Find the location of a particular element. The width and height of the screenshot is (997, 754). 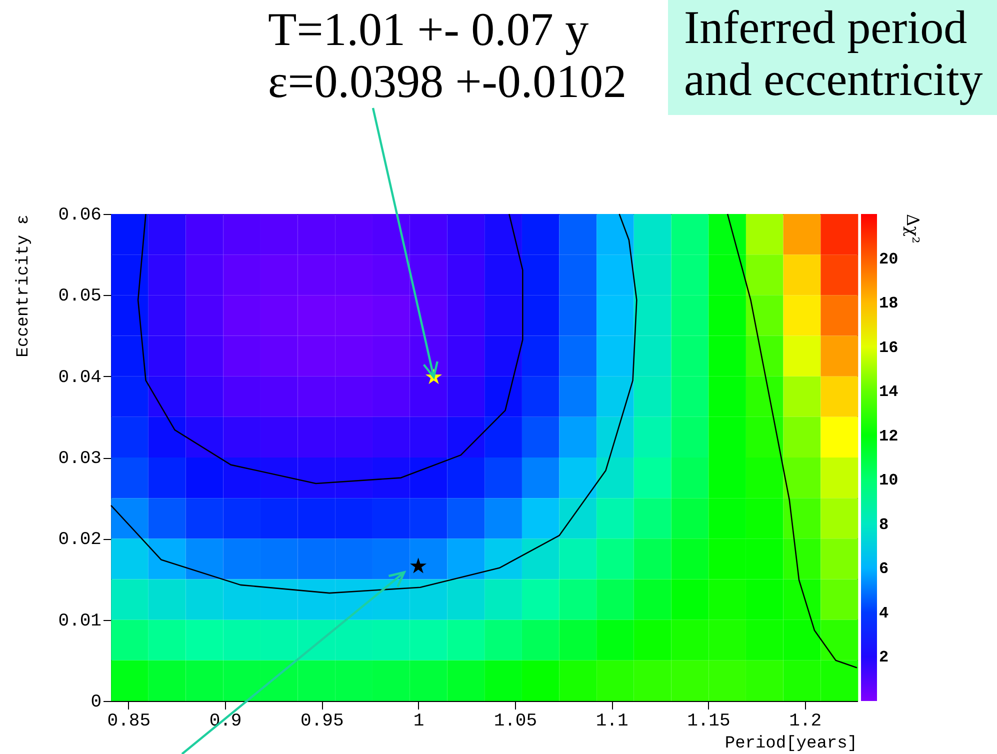

y-tick-label: 0.04 is located at coordinates (80, 378).